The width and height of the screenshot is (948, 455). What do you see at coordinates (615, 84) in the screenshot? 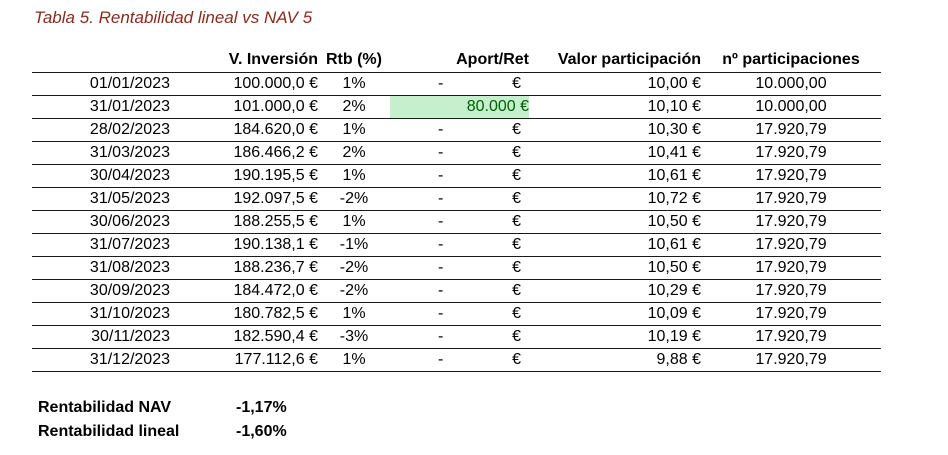
I see `valor-cell: 10,00 €` at bounding box center [615, 84].